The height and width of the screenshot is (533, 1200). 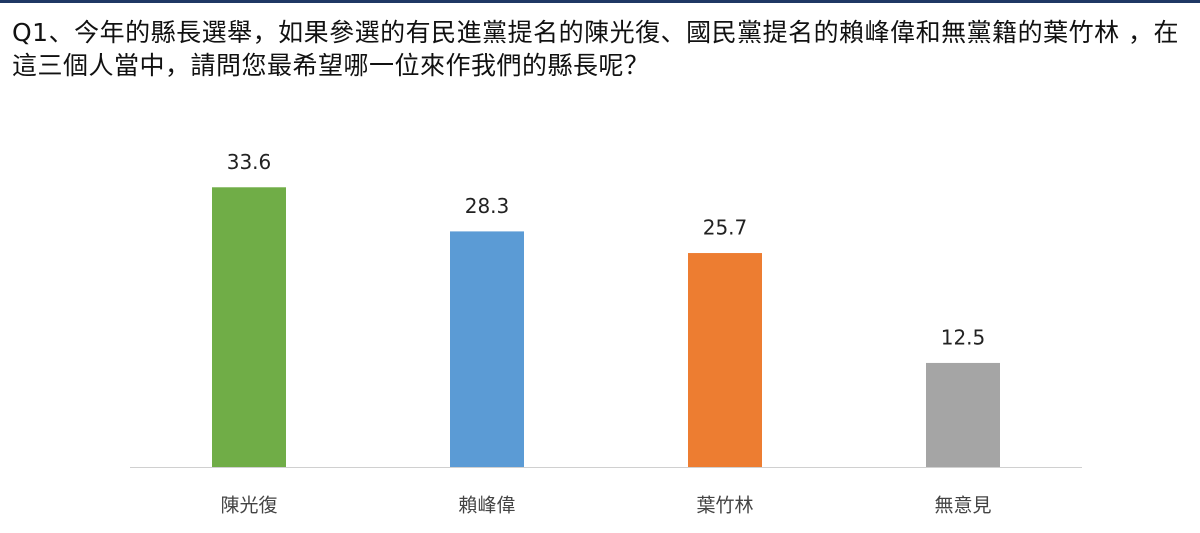 What do you see at coordinates (249, 162) in the screenshot?
I see `value-label: 33.6` at bounding box center [249, 162].